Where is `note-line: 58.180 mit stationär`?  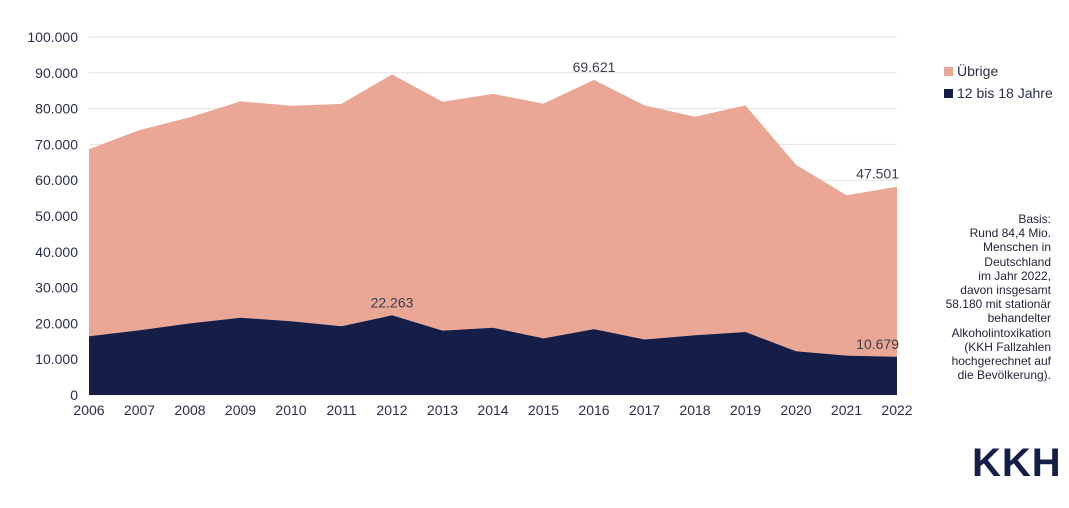 note-line: 58.180 mit stationär is located at coordinates (998, 304).